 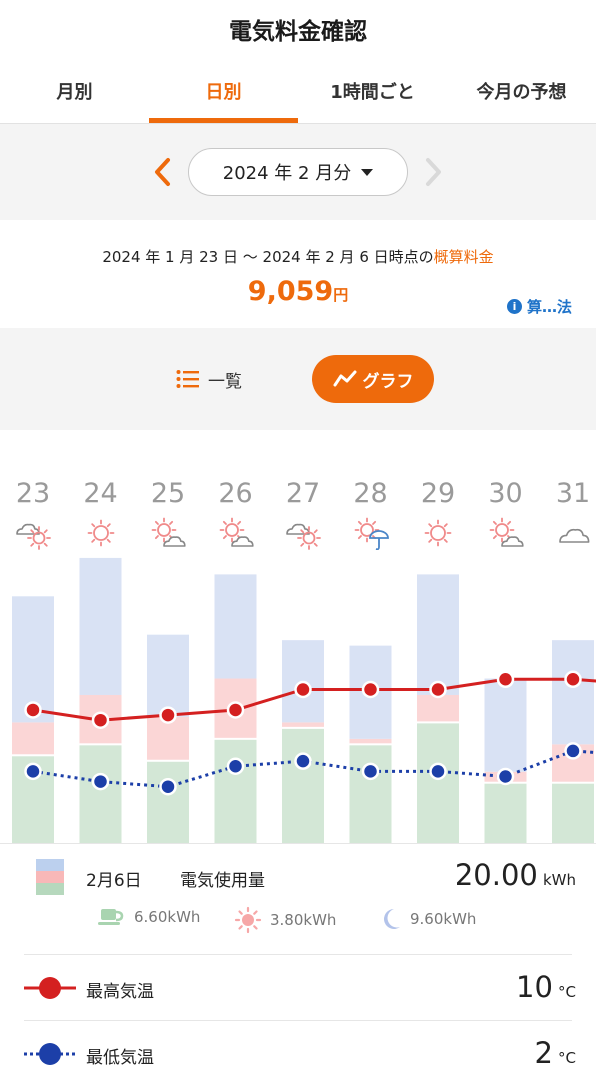 I want to click on breakdown-home-value: 6.60kWh, so click(x=167, y=917).